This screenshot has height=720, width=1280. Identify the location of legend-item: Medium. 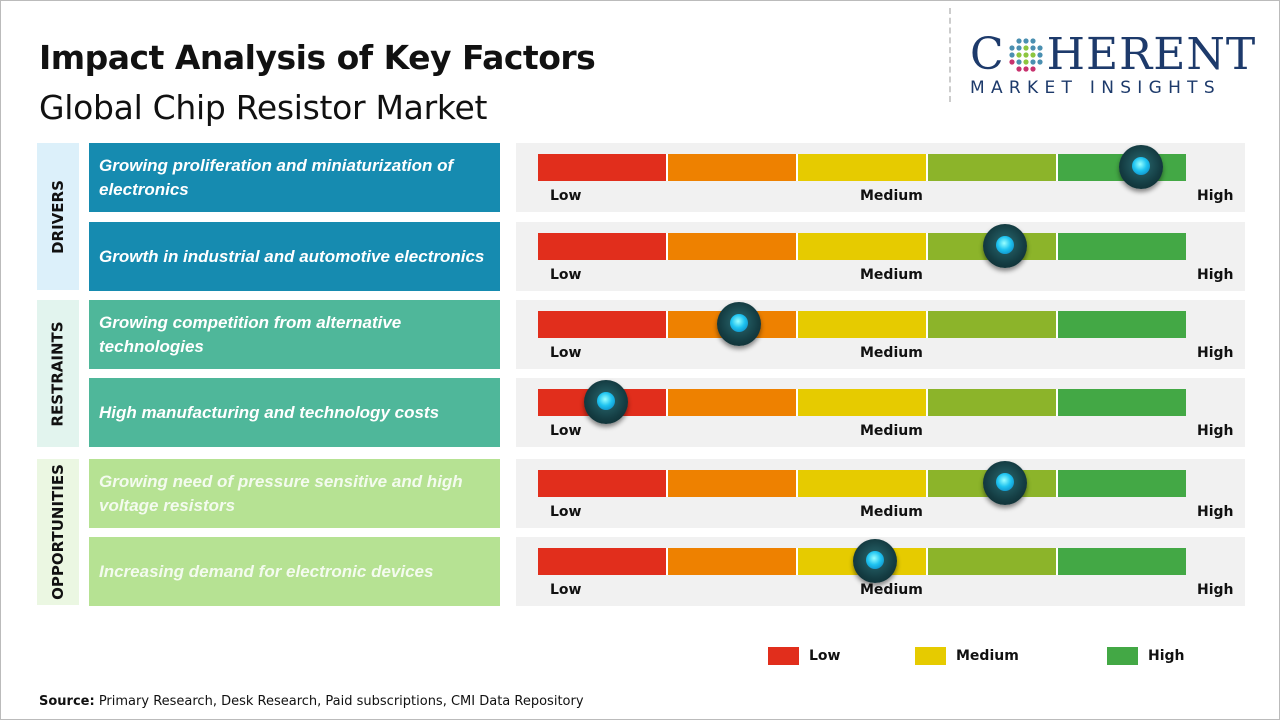
(967, 656).